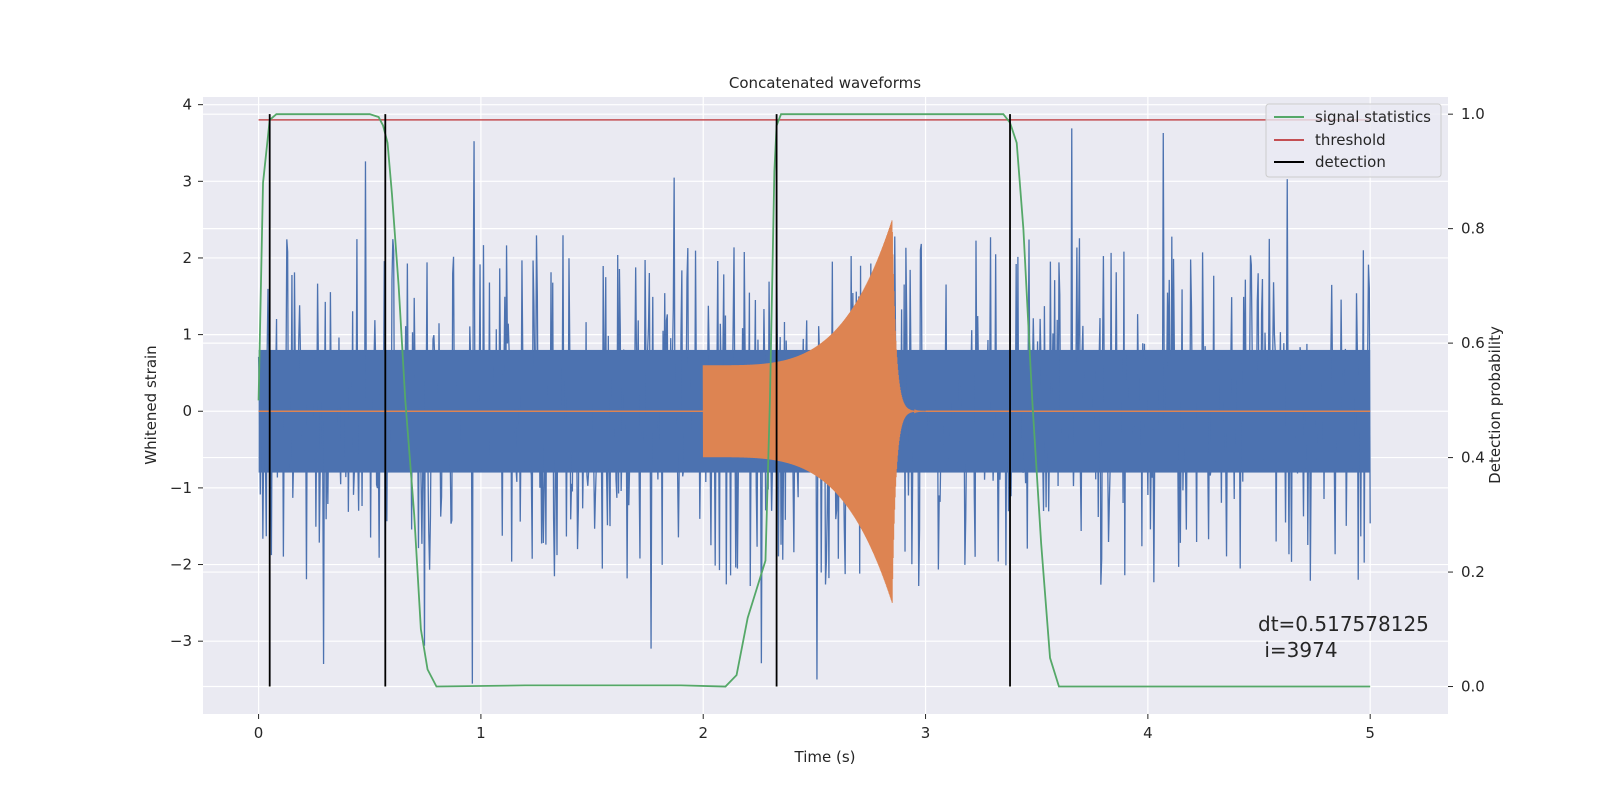  I want to click on legend-box, so click(1353, 140).